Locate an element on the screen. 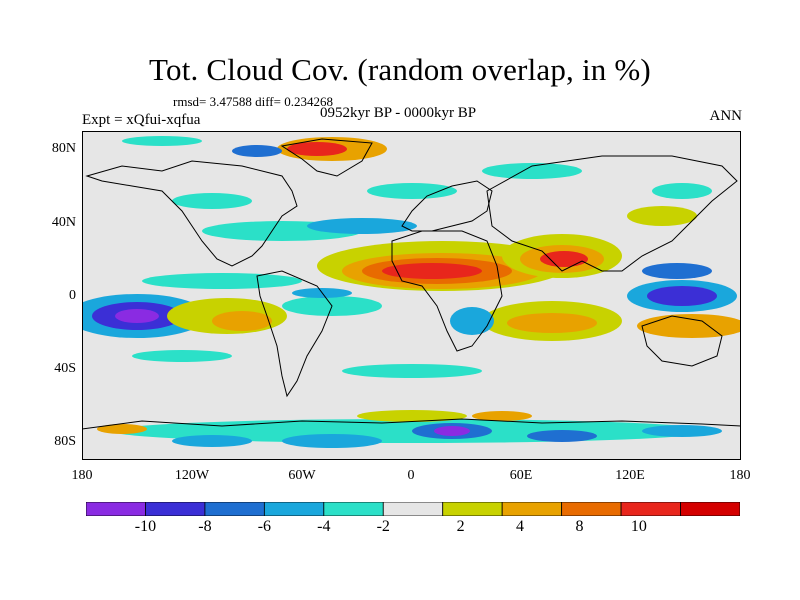 The image size is (800, 600). colorbar-tick-label: -10 is located at coordinates (145, 526).